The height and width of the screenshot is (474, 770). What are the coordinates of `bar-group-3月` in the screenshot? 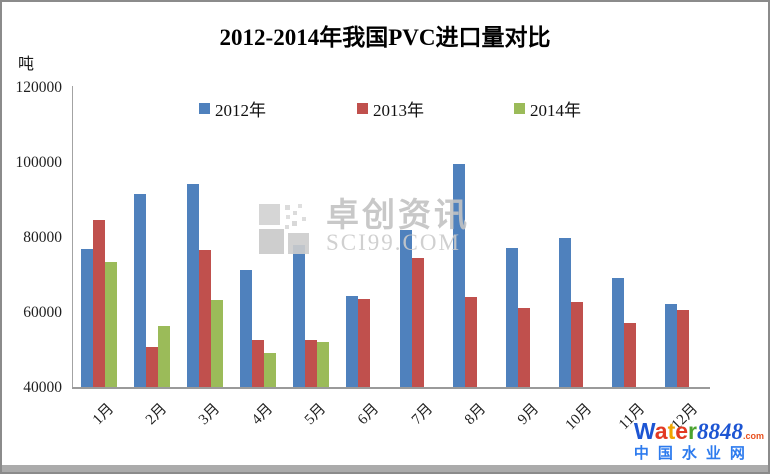 It's located at (204, 237).